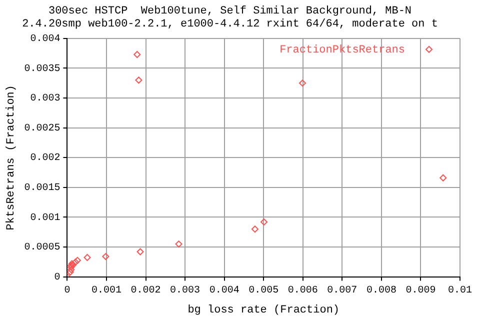 This screenshot has height=320, width=480. What do you see at coordinates (342, 50) in the screenshot?
I see `legend-label: FractionPktsRetrans` at bounding box center [342, 50].